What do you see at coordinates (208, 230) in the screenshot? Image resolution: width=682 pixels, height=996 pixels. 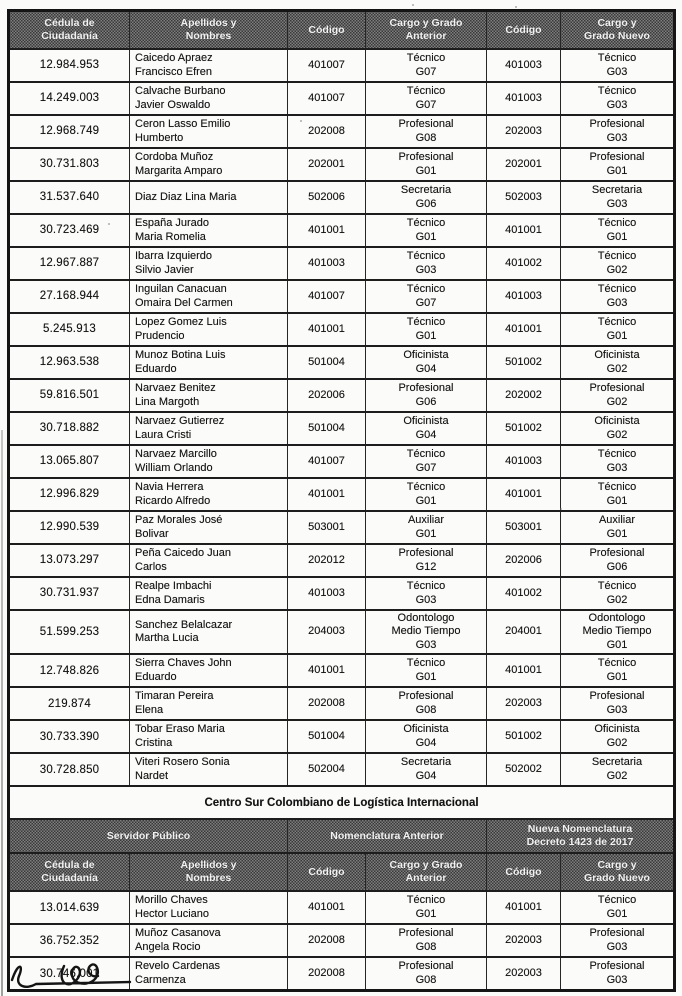 I see `cell-nombre: España Jurado Maria Romelia` at bounding box center [208, 230].